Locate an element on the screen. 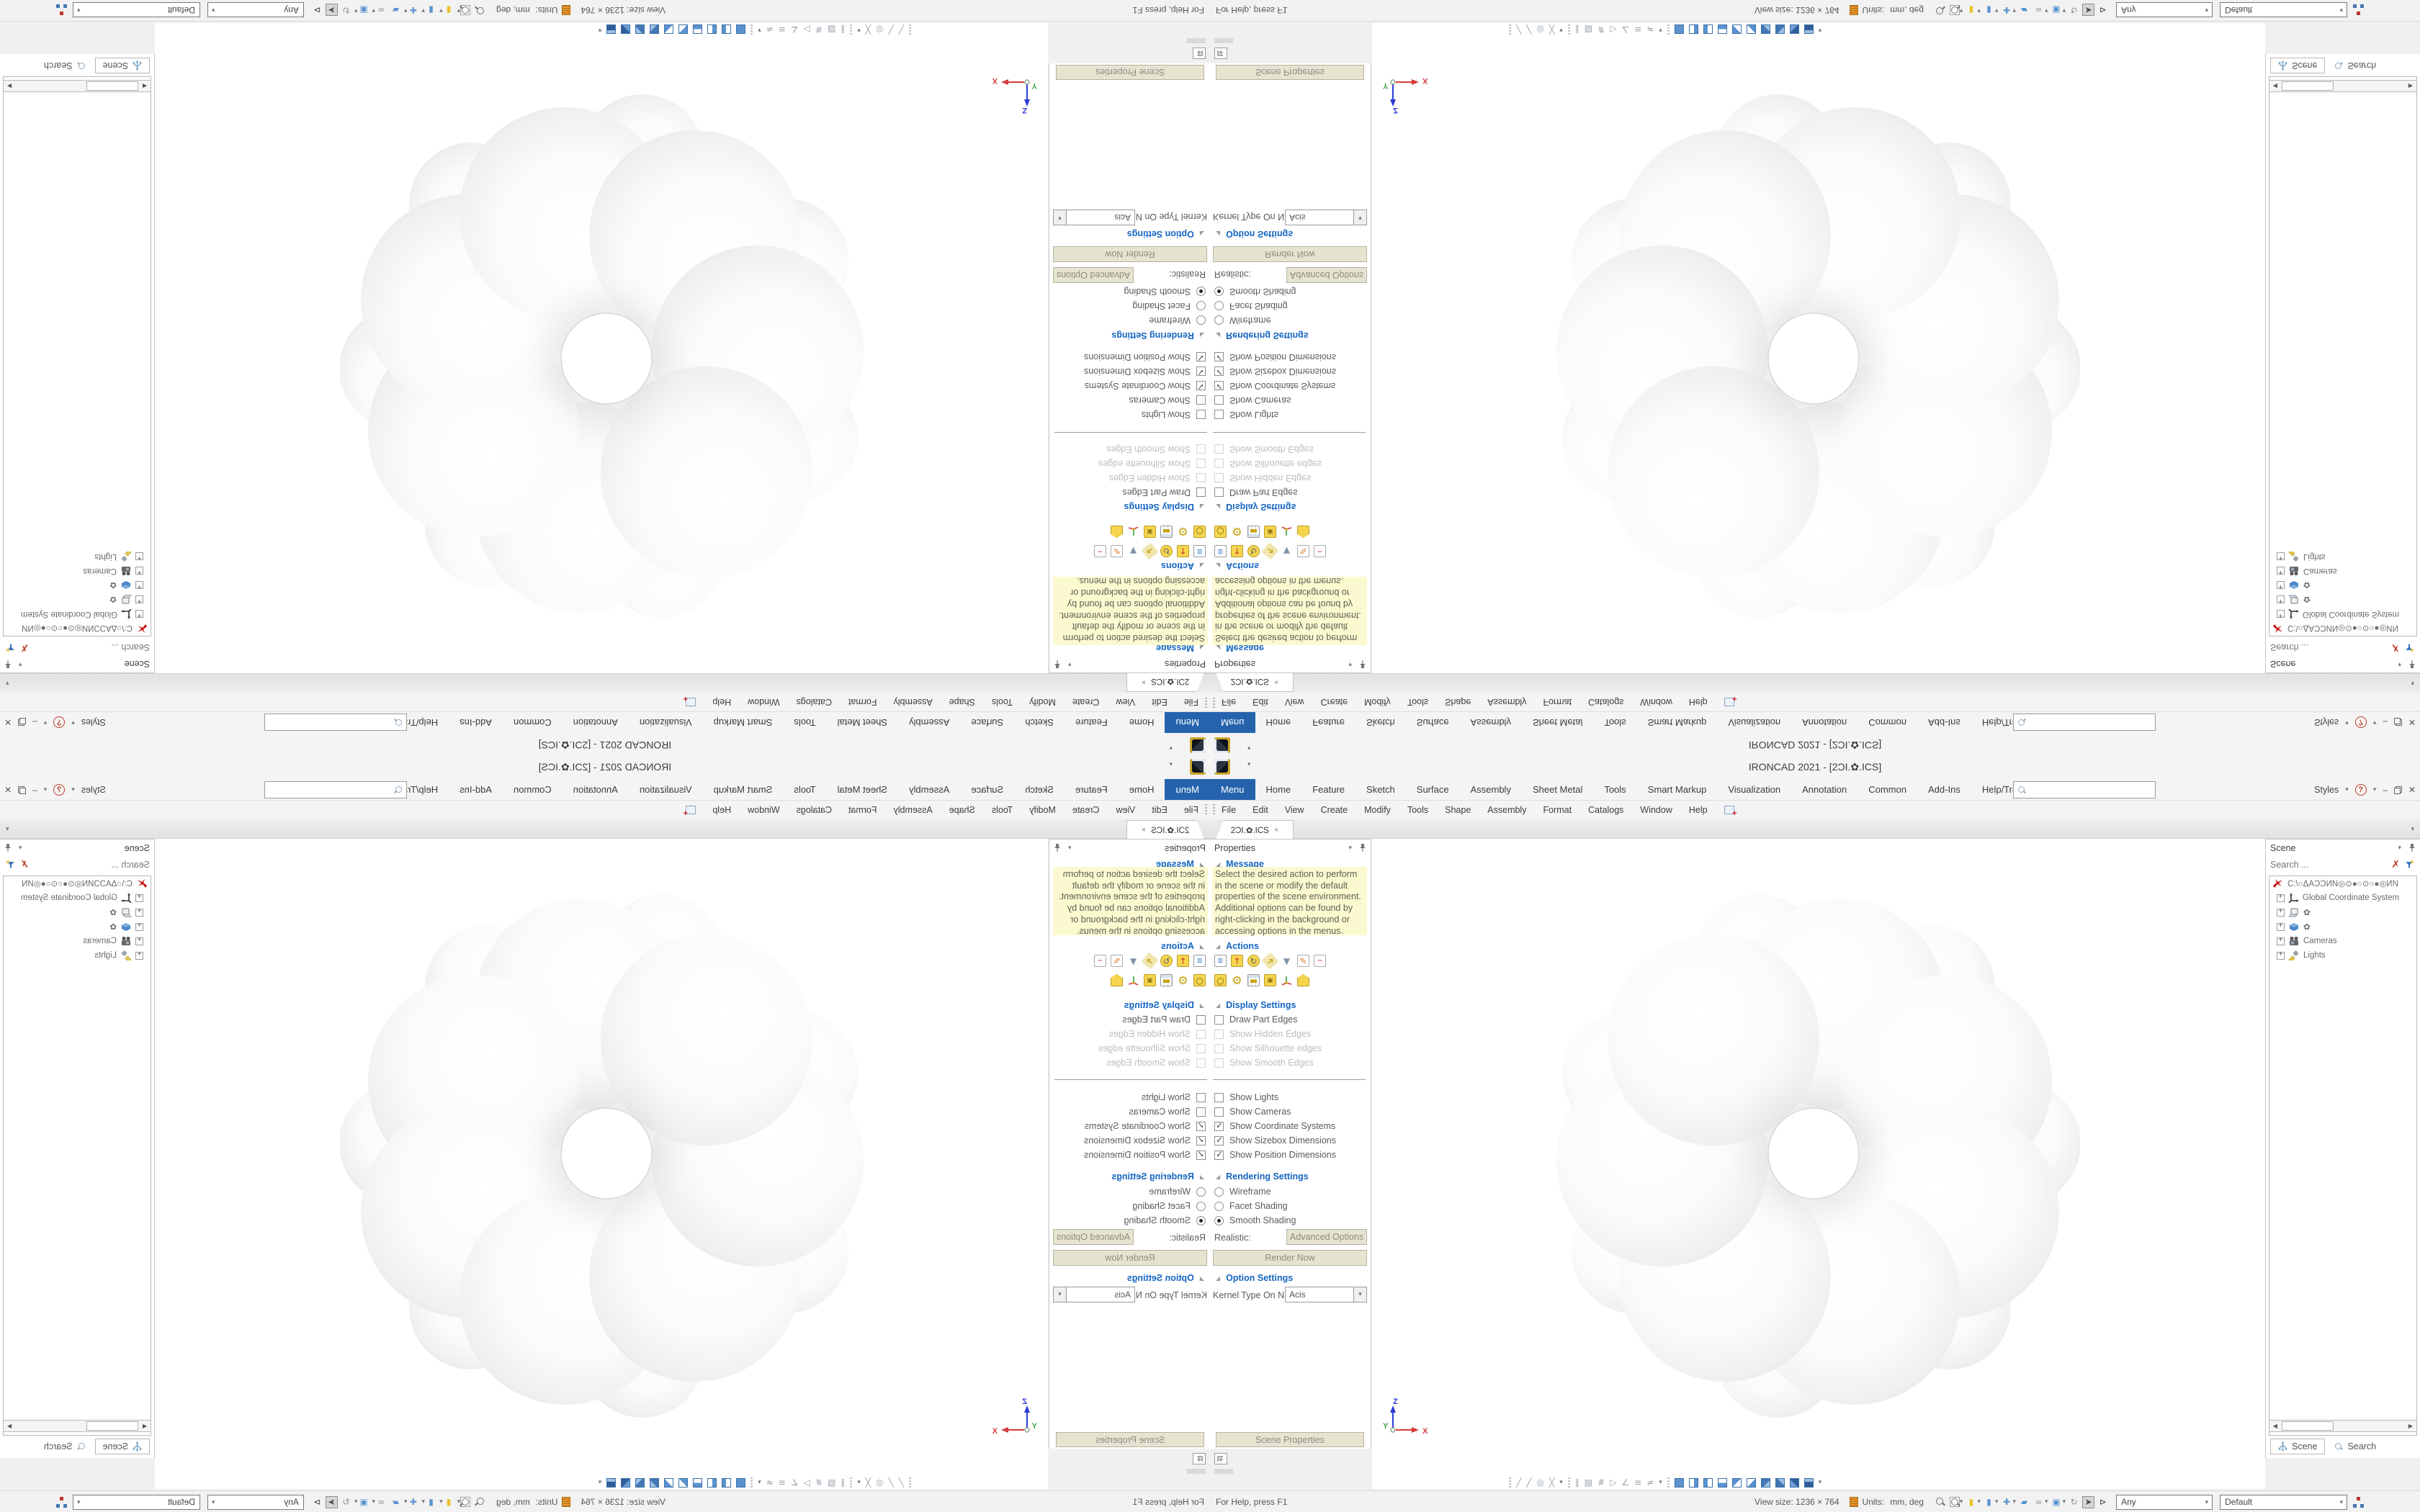 The image size is (2420, 1512). ribbon-tab-add-ins: Add-Ins is located at coordinates (1944, 789).